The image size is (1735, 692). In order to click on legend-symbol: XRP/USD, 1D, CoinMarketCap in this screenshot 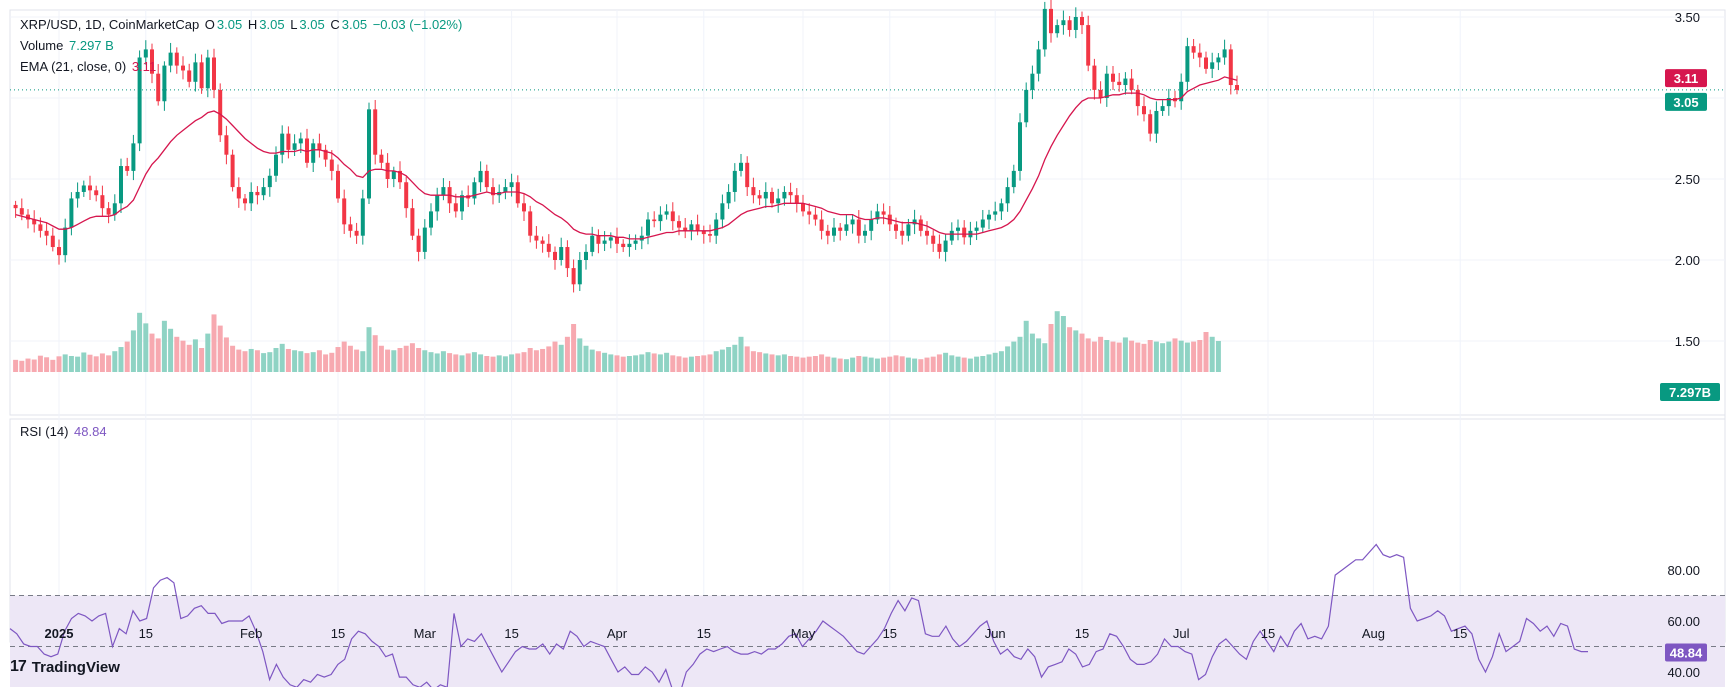, I will do `click(110, 24)`.